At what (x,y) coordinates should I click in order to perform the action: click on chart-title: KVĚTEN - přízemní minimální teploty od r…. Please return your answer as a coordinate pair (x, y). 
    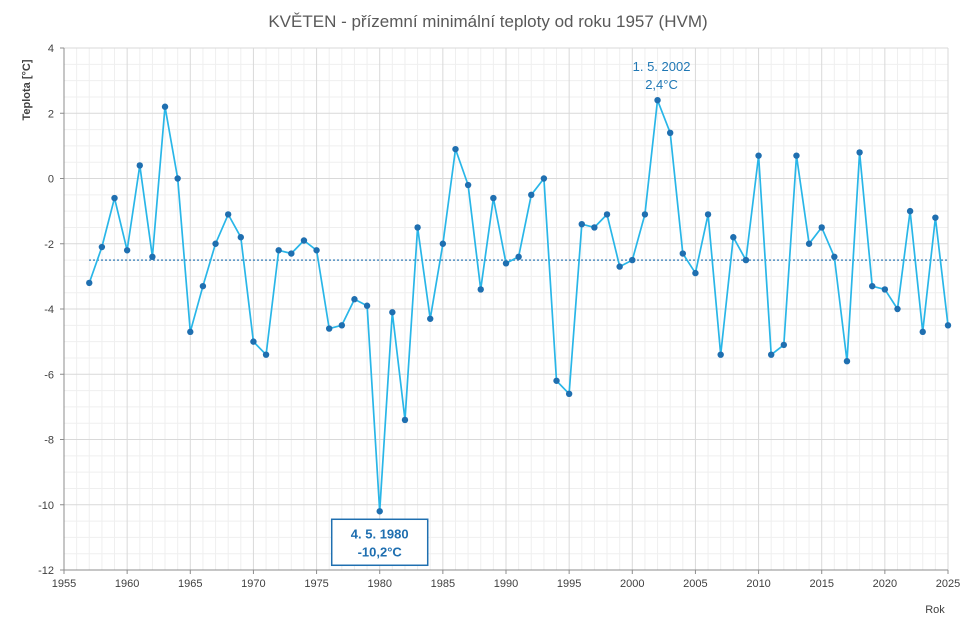
    Looking at the image, I should click on (487, 21).